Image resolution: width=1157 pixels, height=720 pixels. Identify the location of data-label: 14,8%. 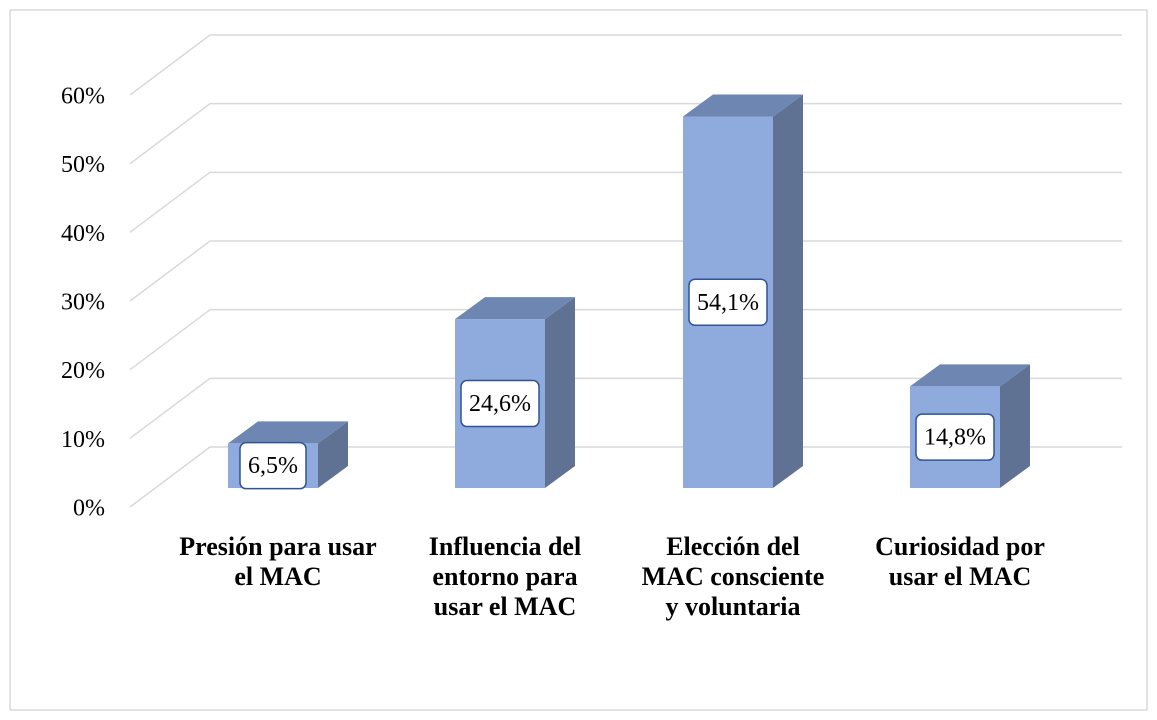
(955, 438).